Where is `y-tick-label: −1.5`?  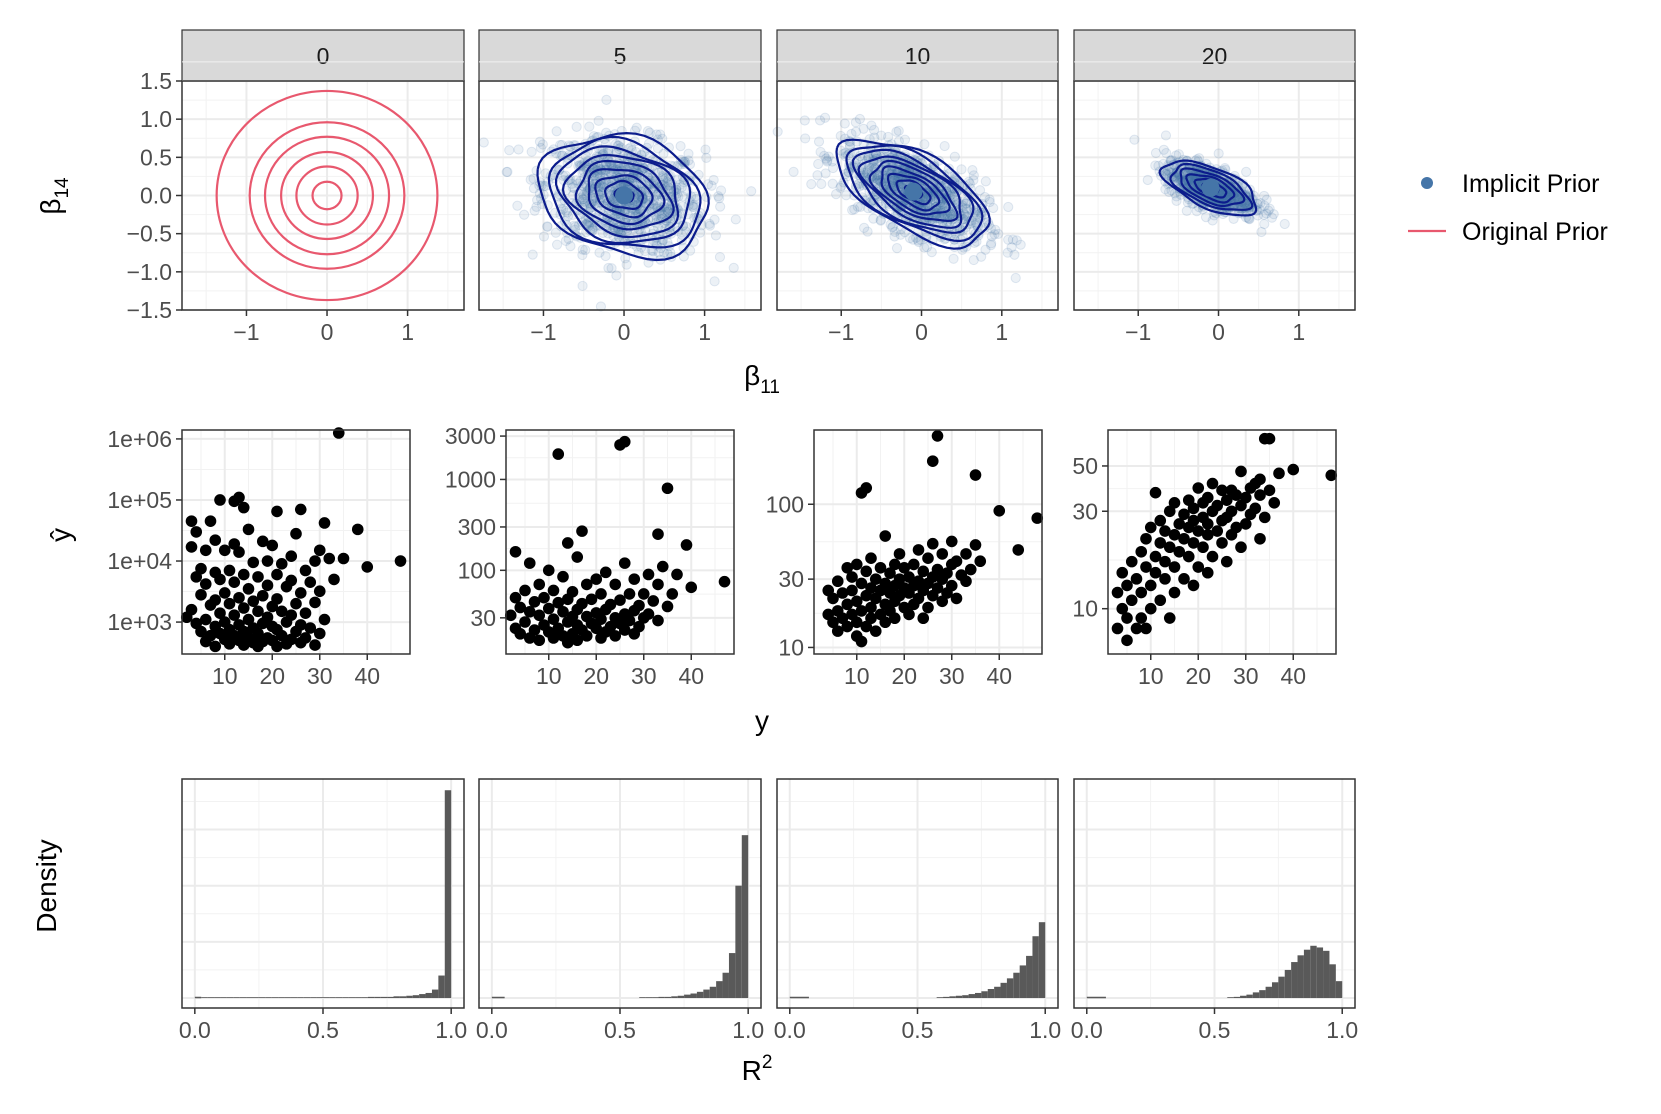
y-tick-label: −1.5 is located at coordinates (149, 310).